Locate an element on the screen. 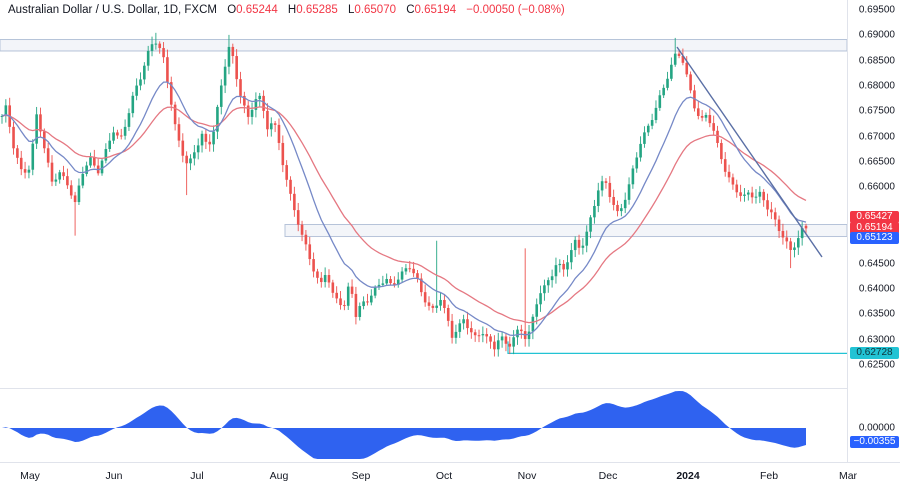 The height and width of the screenshot is (487, 900). price-badge: 0.65123 is located at coordinates (874, 237).